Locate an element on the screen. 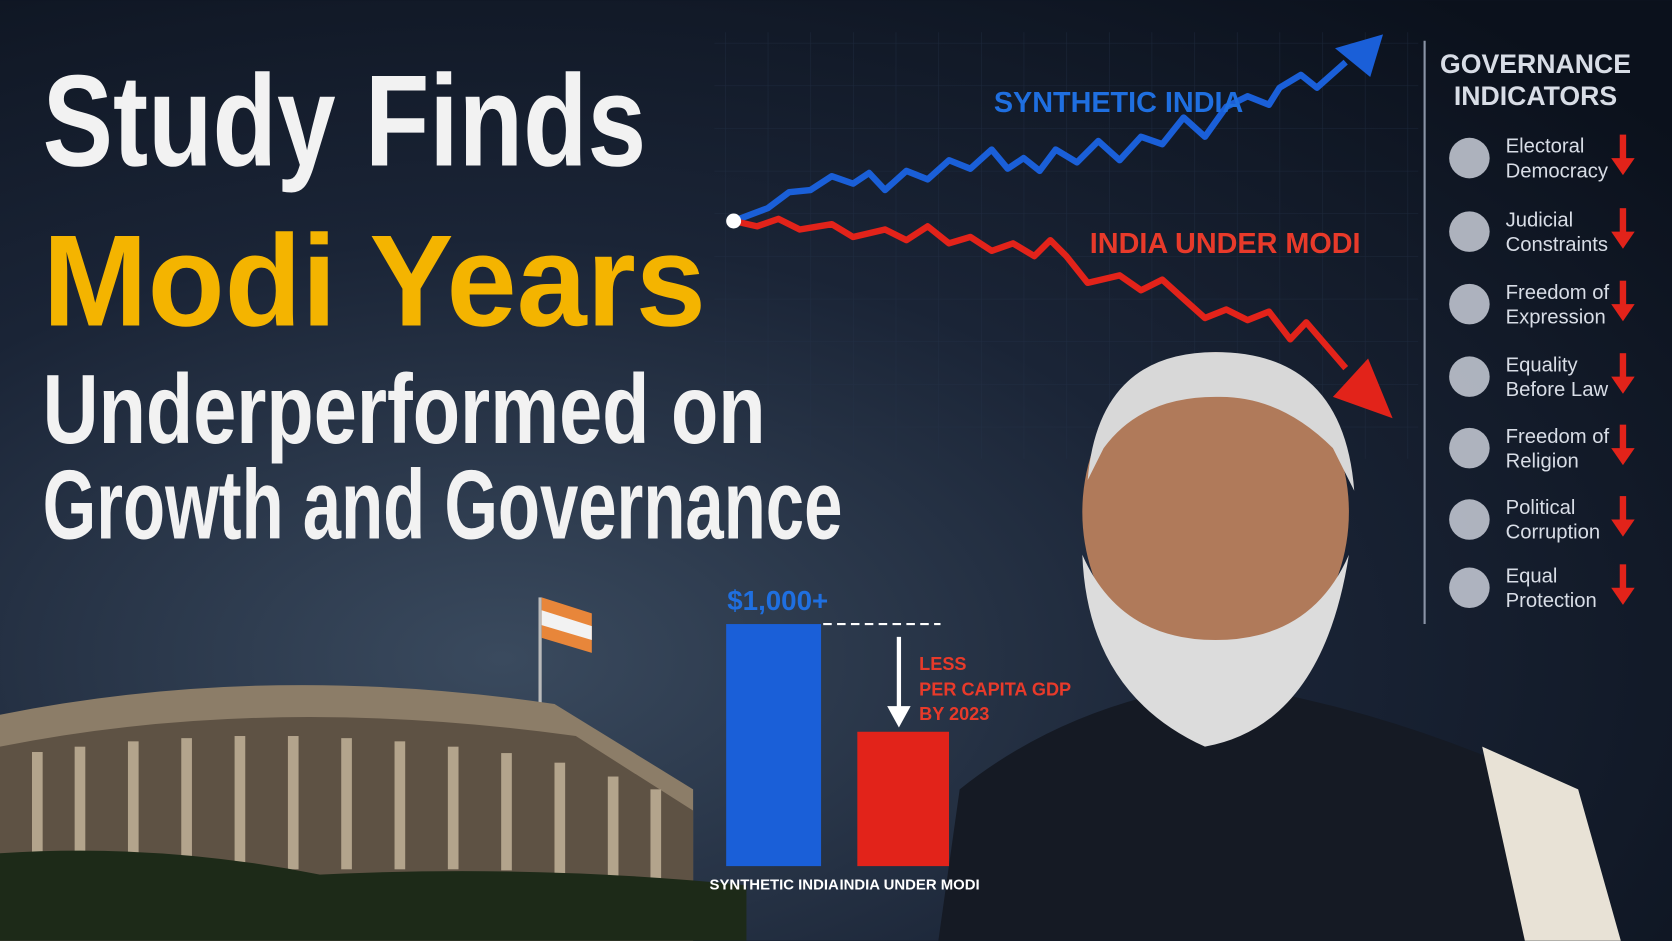 Image resolution: width=1672 pixels, height=941 pixels. headline: Growth and Governance is located at coordinates (443, 505).